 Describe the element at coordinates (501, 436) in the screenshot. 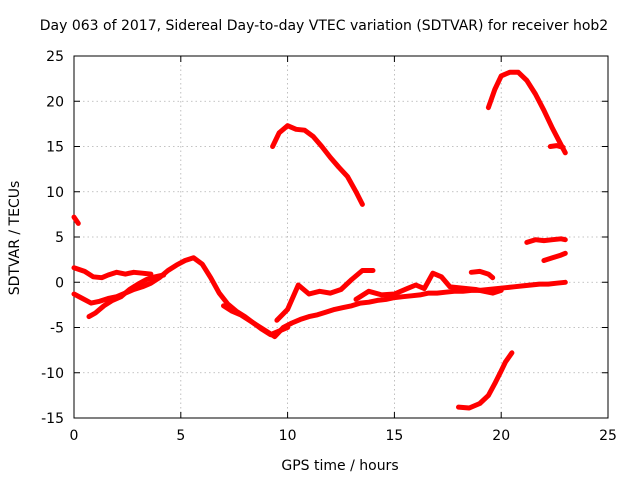

I see `x-tick-label: 20` at that location.